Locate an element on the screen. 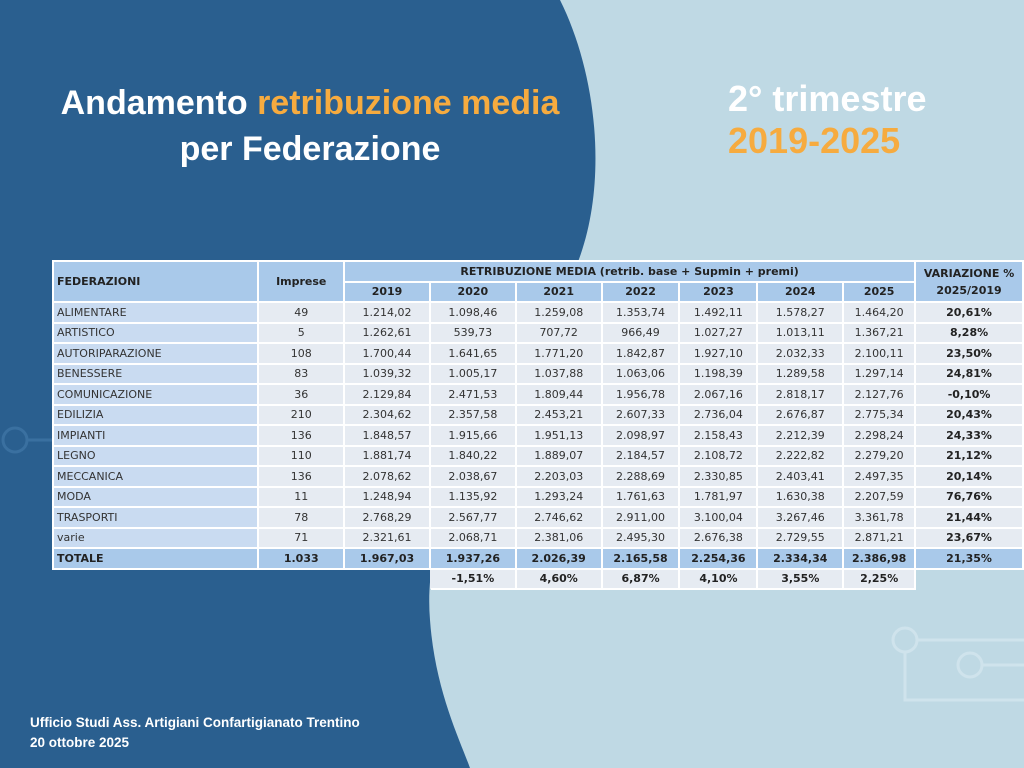 The width and height of the screenshot is (1024, 768). variazione-cell: 20,61% is located at coordinates (969, 312).